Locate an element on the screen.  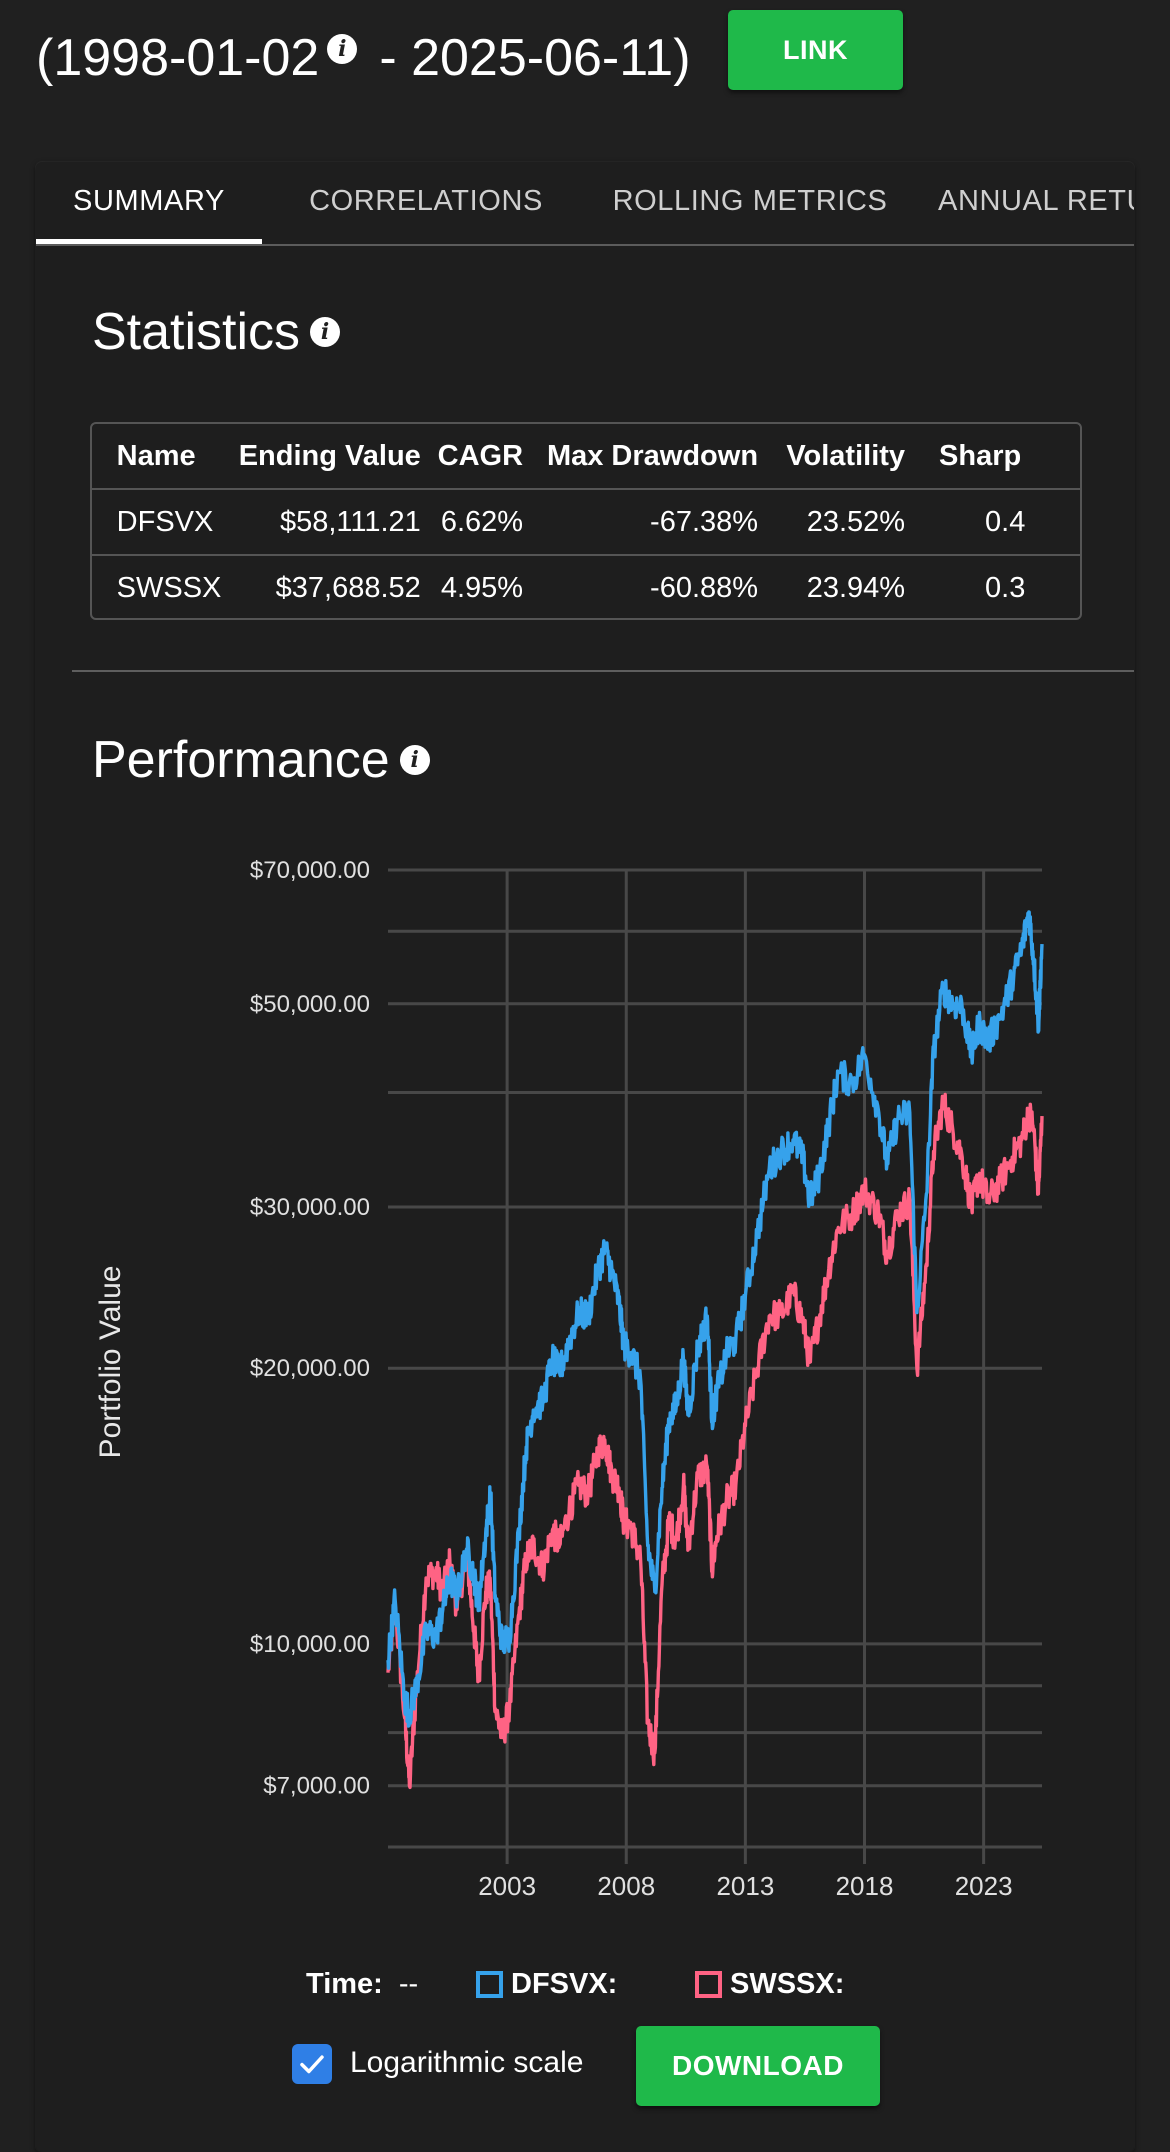
tab-correlations: CORRELATIONS is located at coordinates (426, 201).